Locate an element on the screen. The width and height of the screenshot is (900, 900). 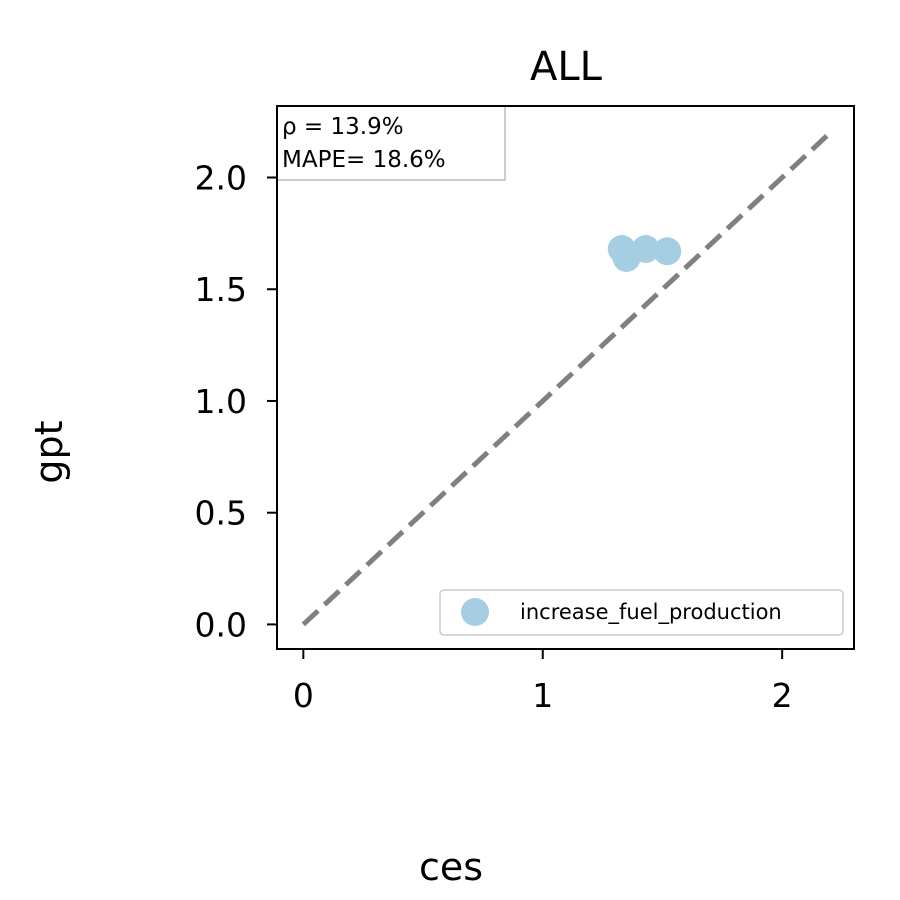
y-tick-label: 0.5 is located at coordinates (221, 513).